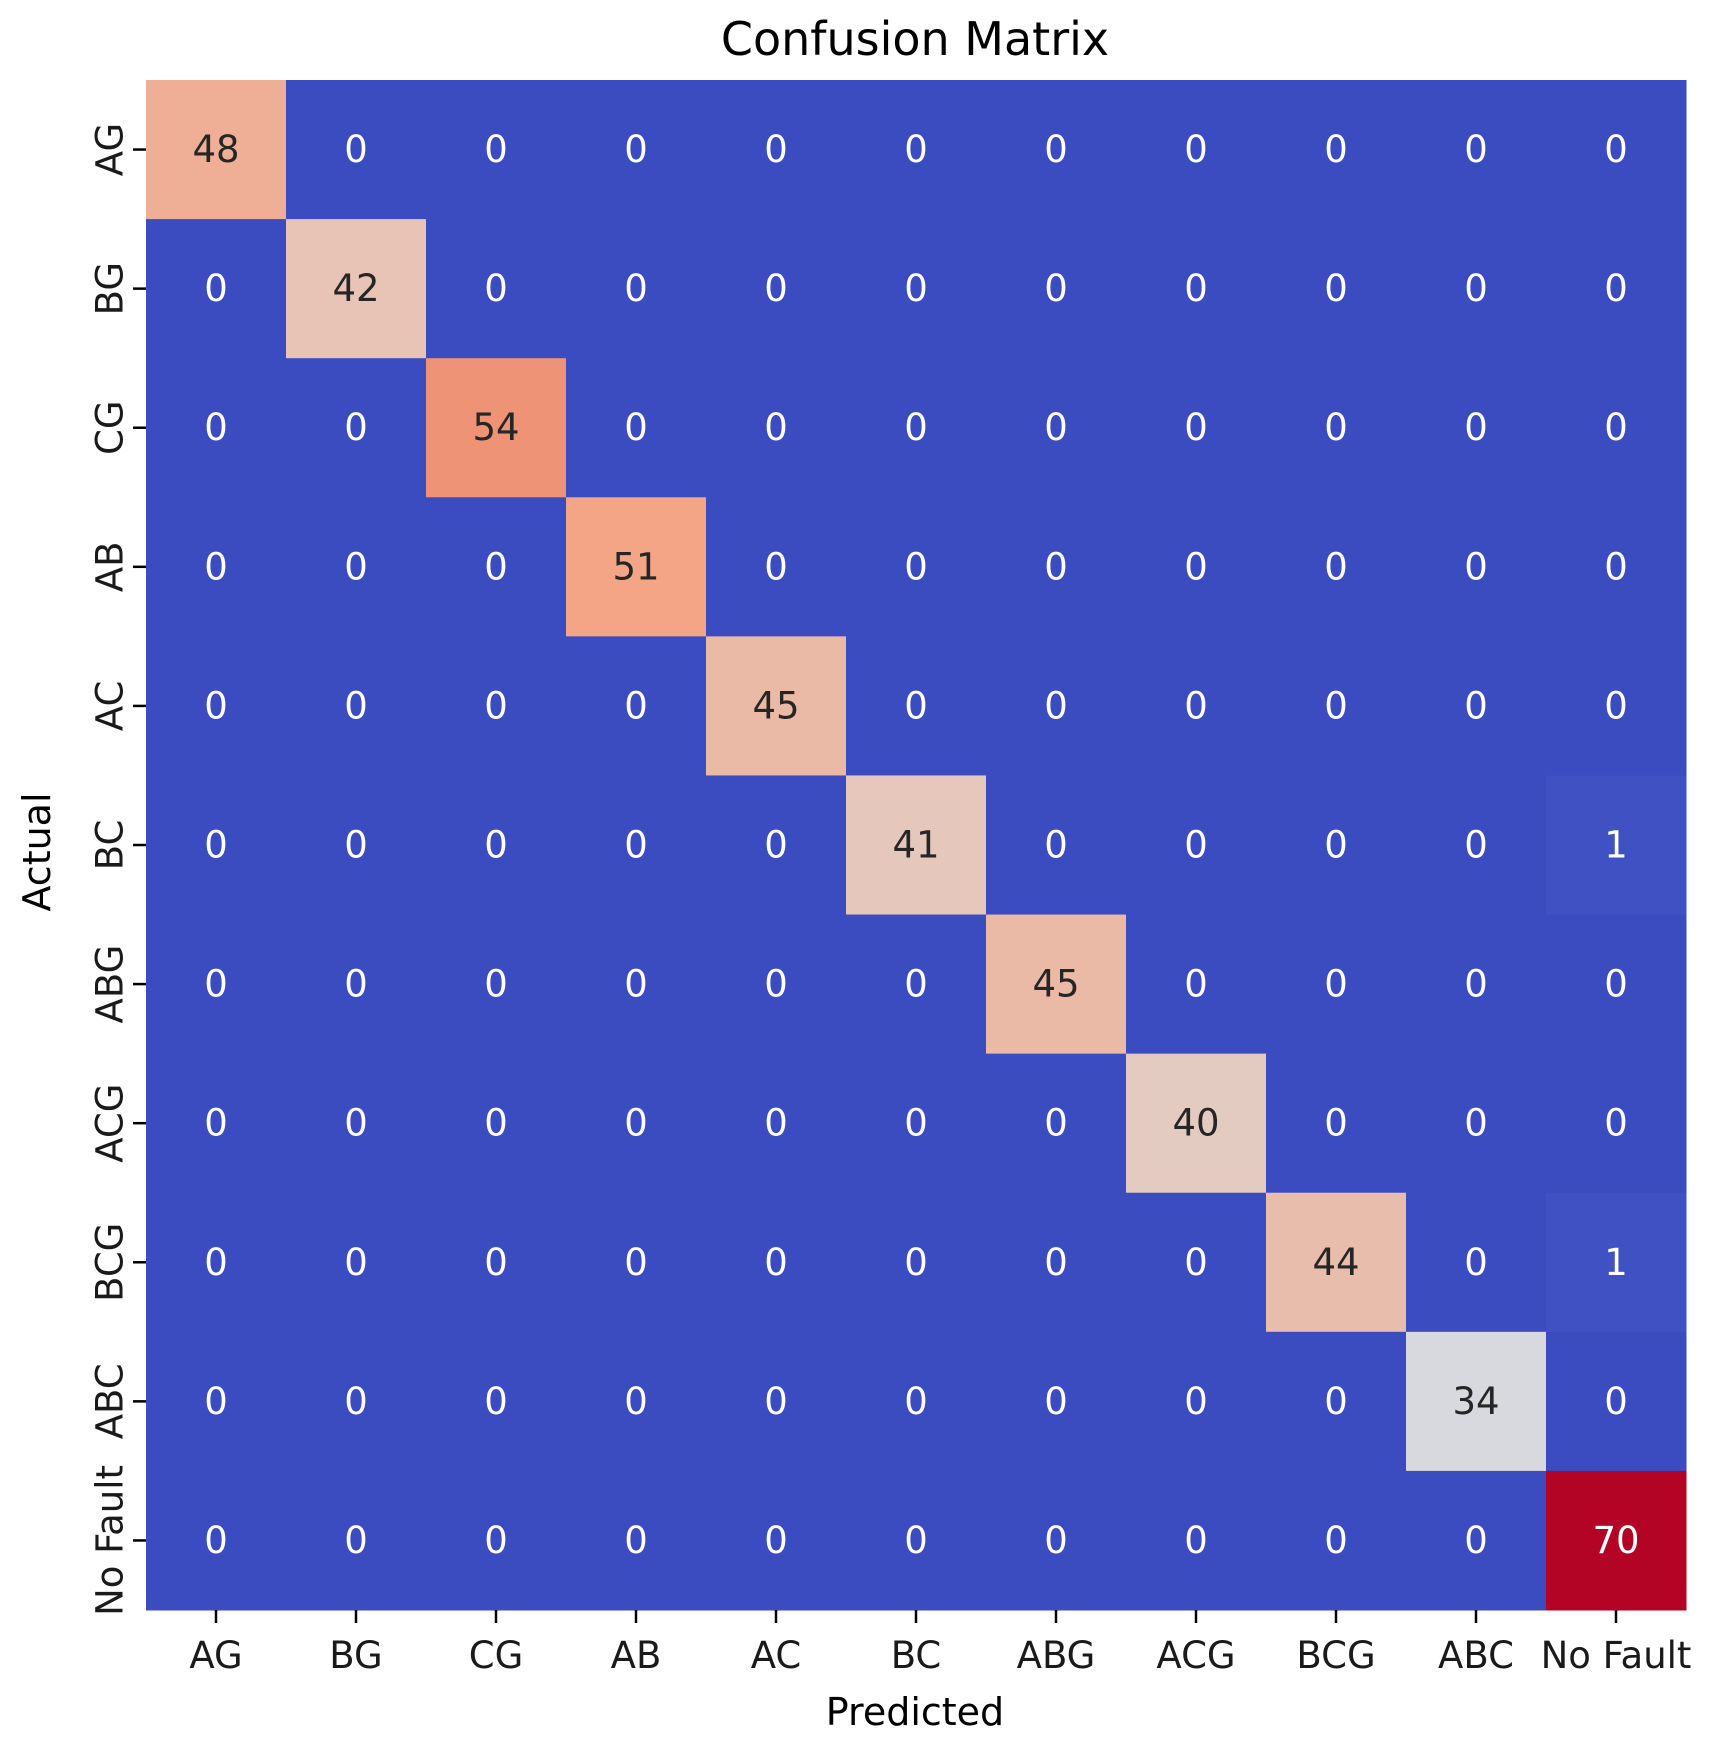 The height and width of the screenshot is (1743, 1710). What do you see at coordinates (110, 566) in the screenshot?
I see `y-tick-label: AB` at bounding box center [110, 566].